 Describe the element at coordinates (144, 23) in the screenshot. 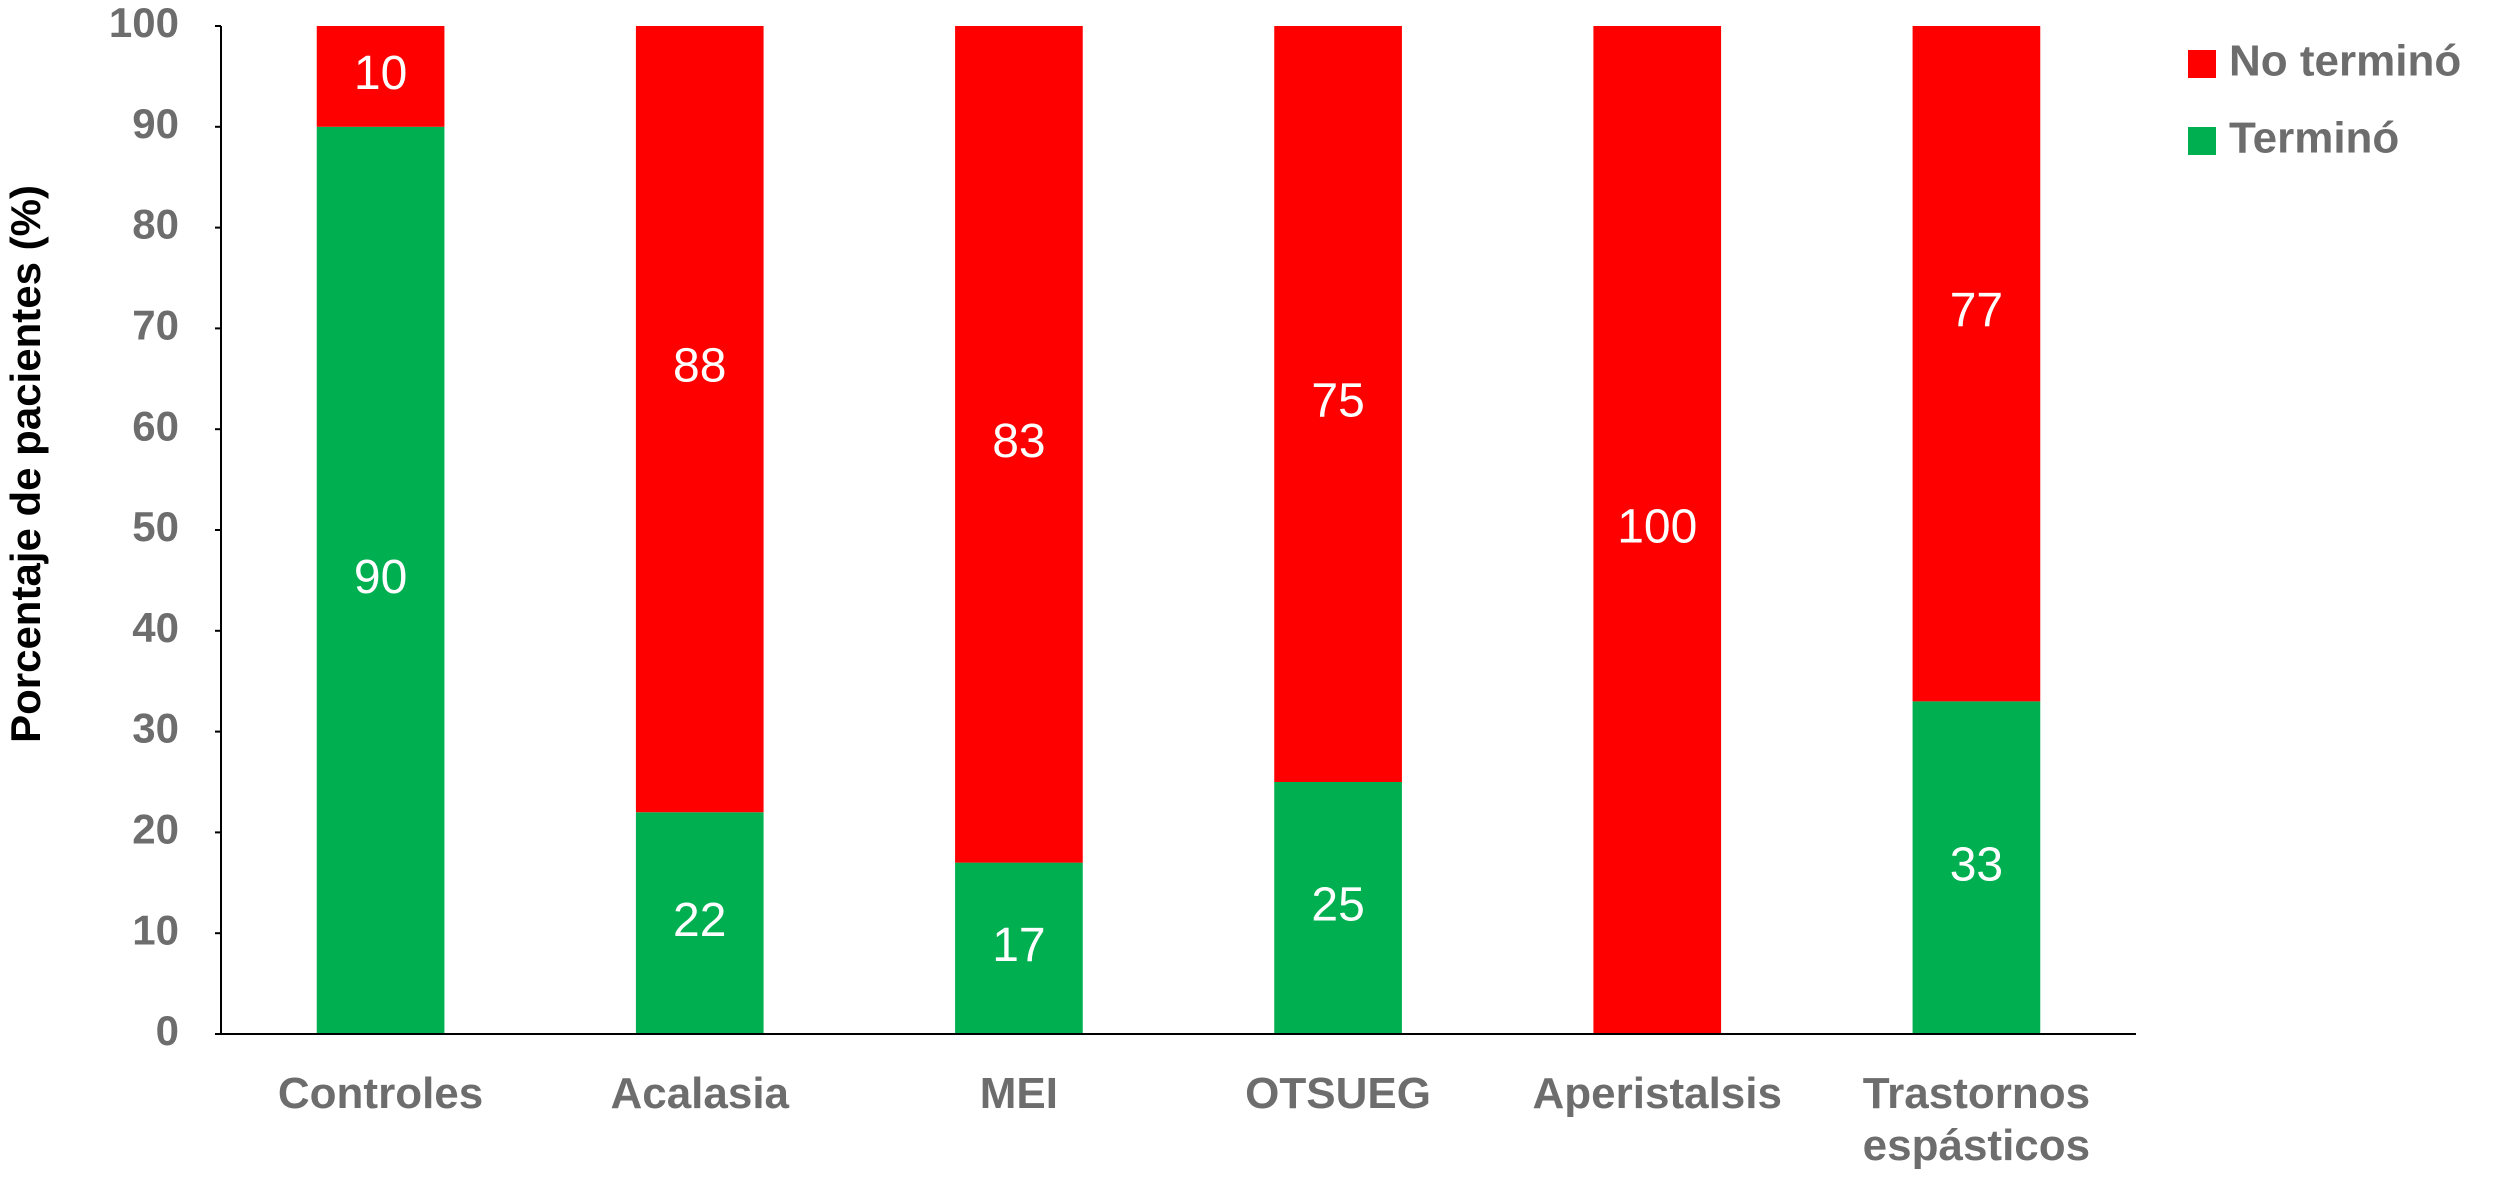

I see `y-tick-label: 100` at that location.